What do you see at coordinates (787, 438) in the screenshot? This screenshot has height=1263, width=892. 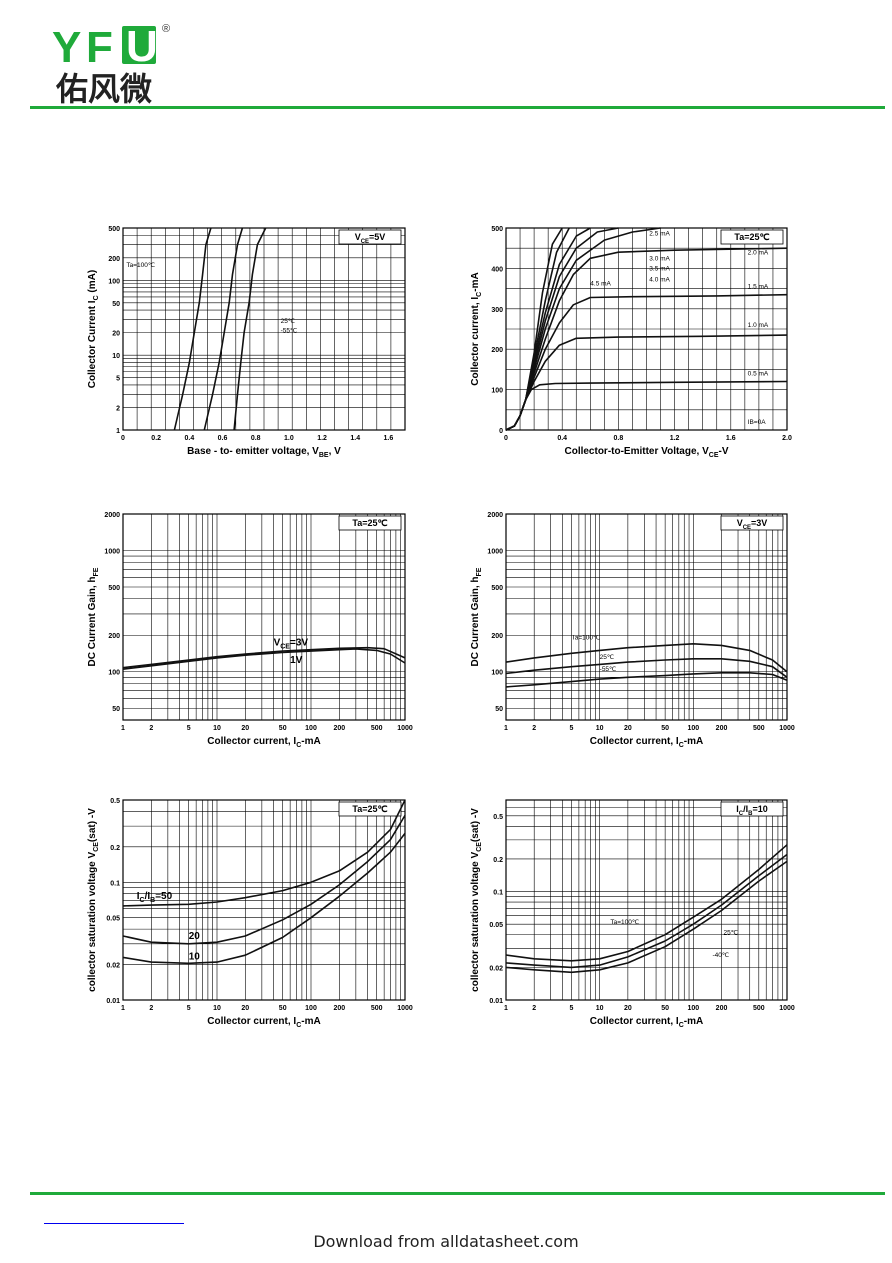 I see `x-tick-label: 2.0` at bounding box center [787, 438].